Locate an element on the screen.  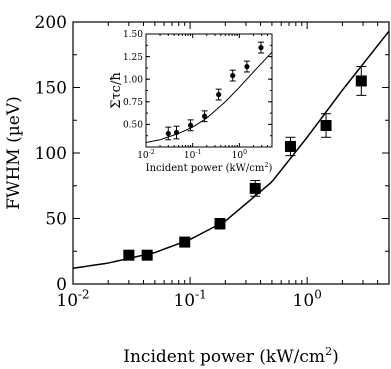
main-x-tick-label: 10⁻¹ is located at coordinates (189, 299).